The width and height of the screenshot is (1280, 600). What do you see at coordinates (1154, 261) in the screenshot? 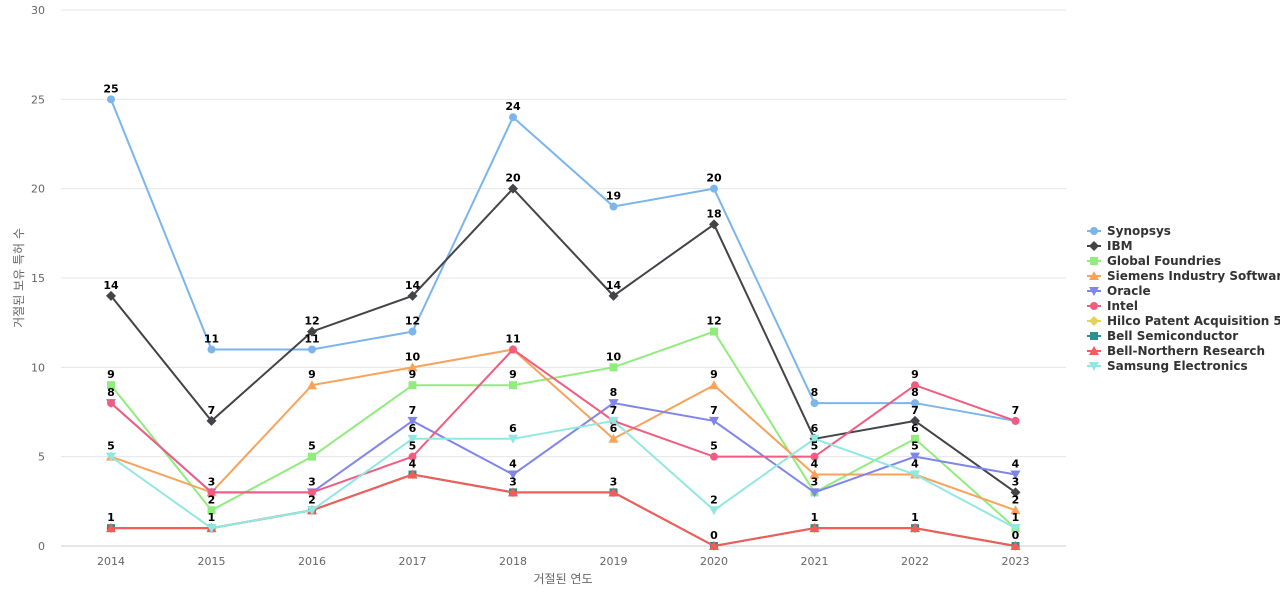
I see `legend-item-global-foundries: Global Foundries` at bounding box center [1154, 261].